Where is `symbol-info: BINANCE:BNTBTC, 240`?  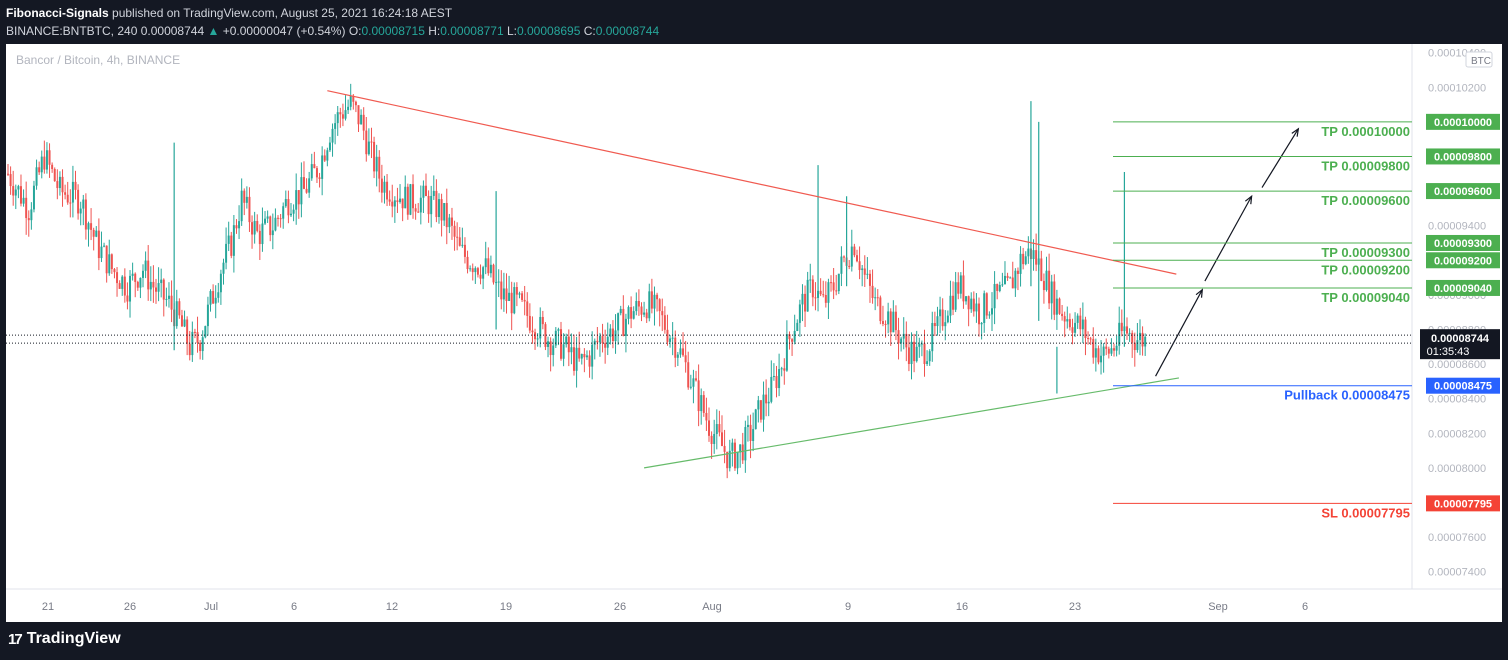 symbol-info: BINANCE:BNTBTC, 240 is located at coordinates (72, 31).